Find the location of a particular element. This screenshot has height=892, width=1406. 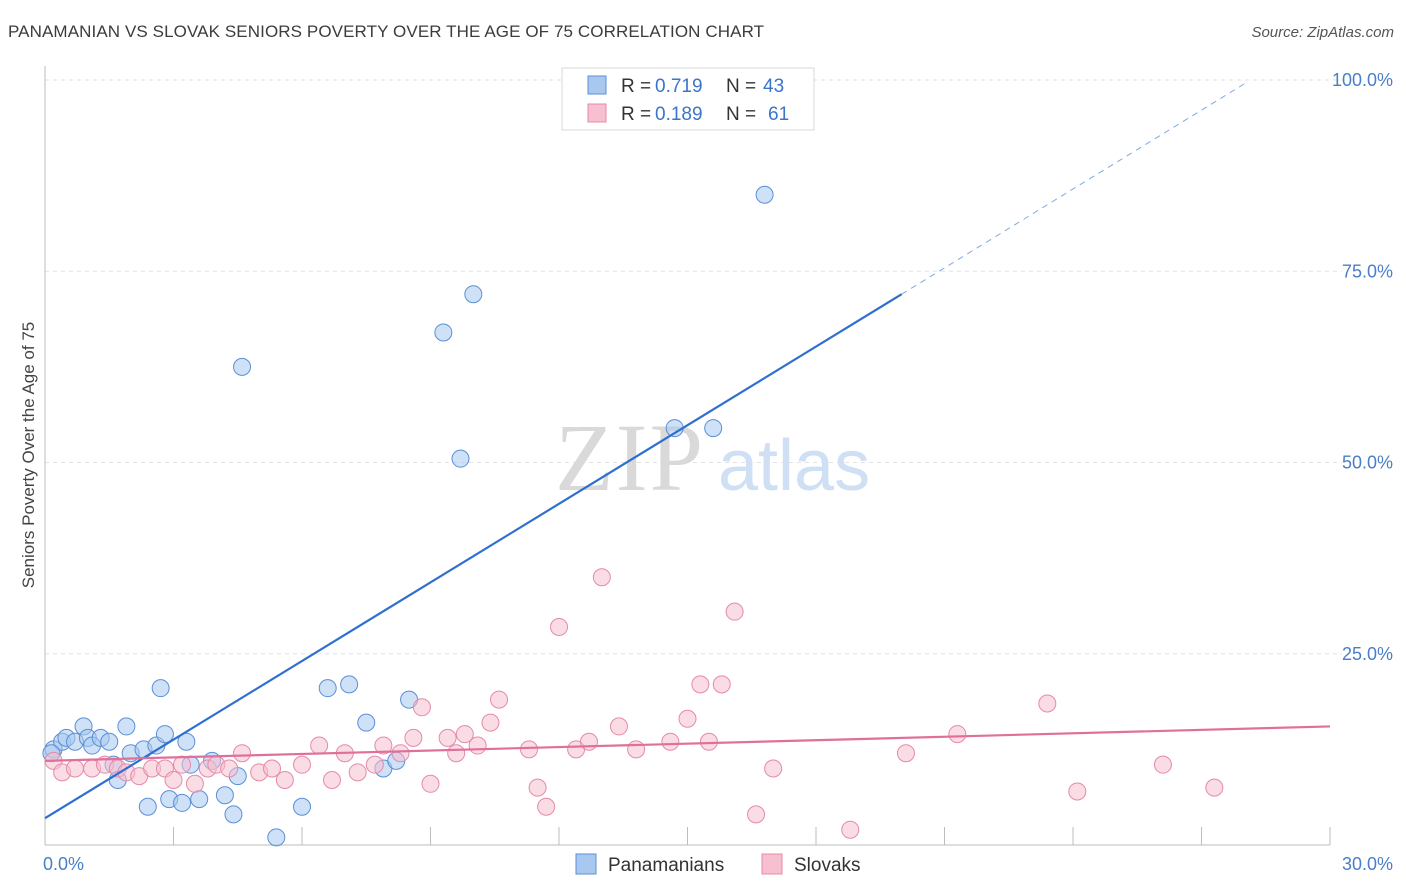

source-label: Source: ZipAtlas.com is located at coordinates (1322, 32).